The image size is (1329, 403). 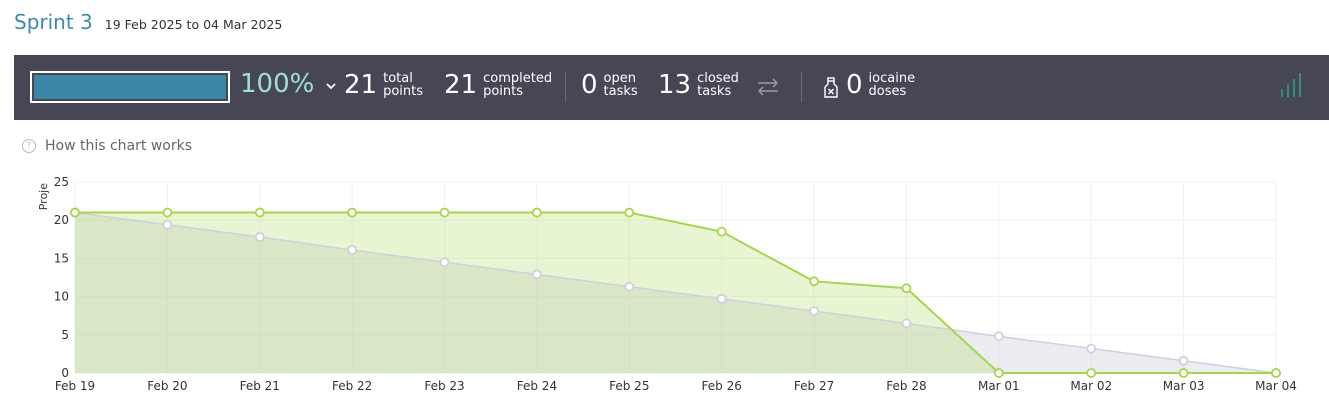 What do you see at coordinates (277, 84) in the screenshot?
I see `progress-percent: 100%` at bounding box center [277, 84].